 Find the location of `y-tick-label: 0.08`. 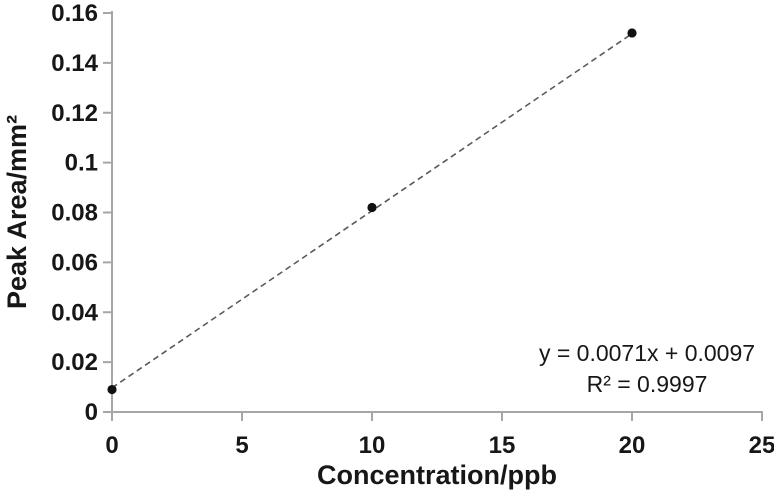

y-tick-label: 0.08 is located at coordinates (74, 213).